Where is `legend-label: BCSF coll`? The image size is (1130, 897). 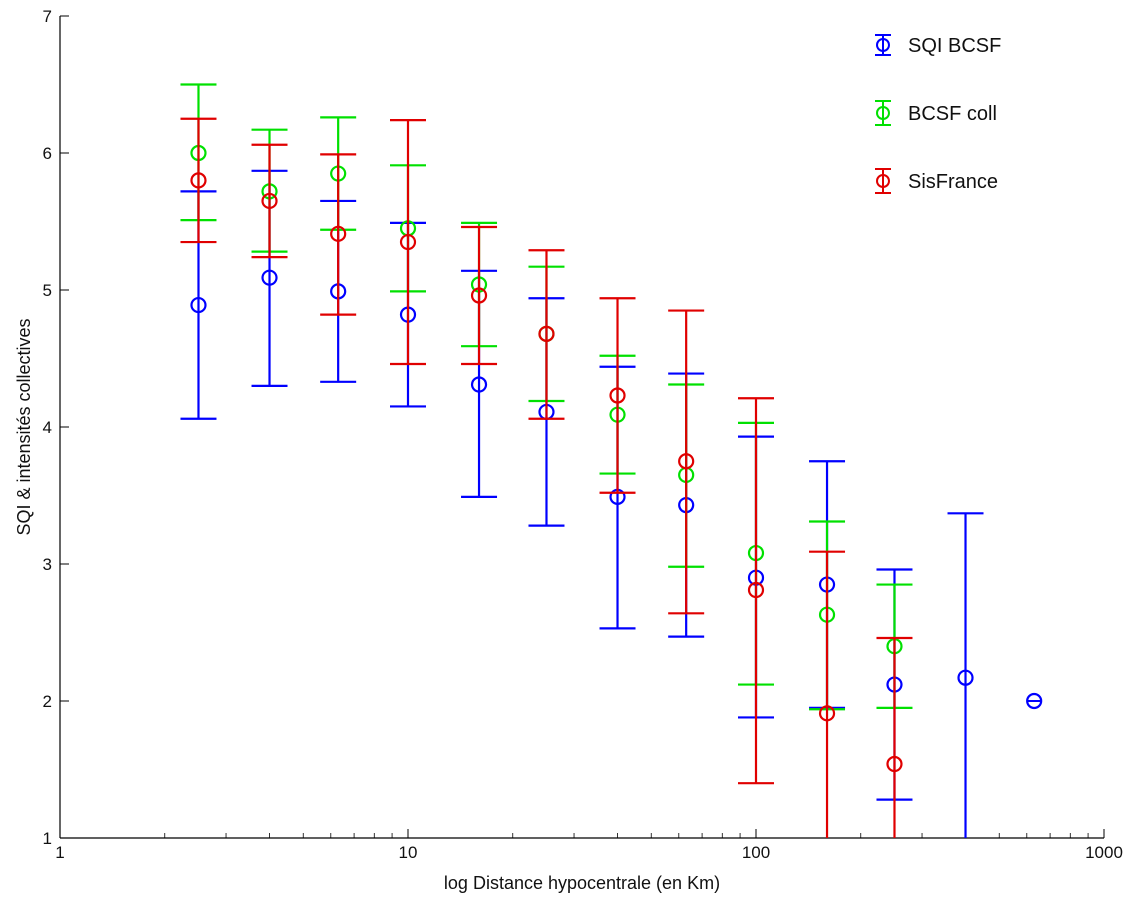 legend-label: BCSF coll is located at coordinates (952, 114).